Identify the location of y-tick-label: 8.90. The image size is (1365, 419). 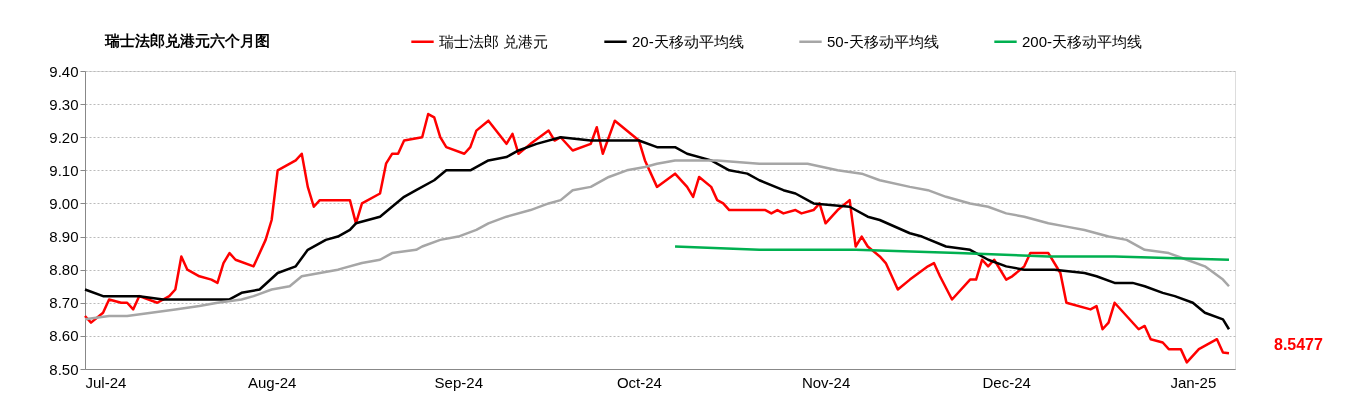
(64, 237).